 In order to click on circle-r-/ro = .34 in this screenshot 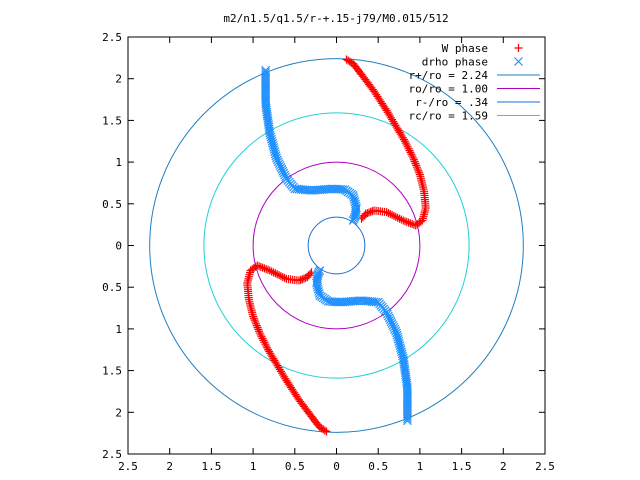, I will do `click(336, 245)`.